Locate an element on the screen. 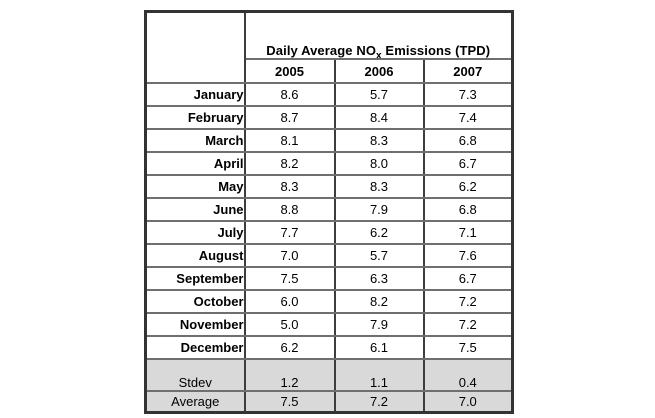 Image resolution: width=655 pixels, height=418 pixels. month-row: October 6.0 8.2 7.2 is located at coordinates (329, 301).